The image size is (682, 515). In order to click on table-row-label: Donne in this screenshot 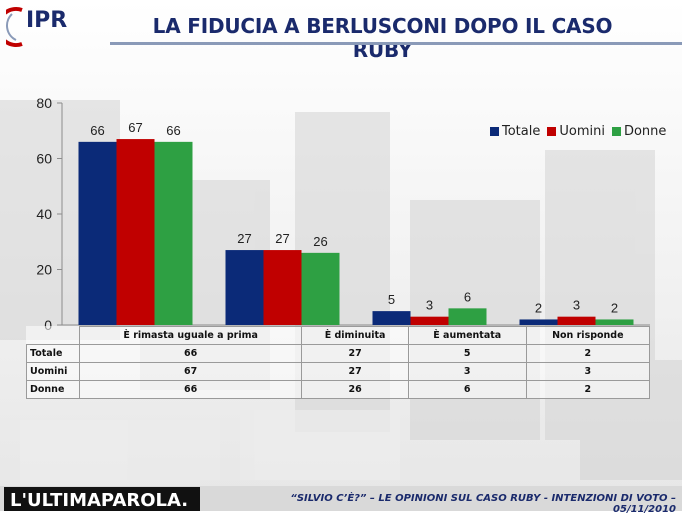, I will do `click(53, 389)`.